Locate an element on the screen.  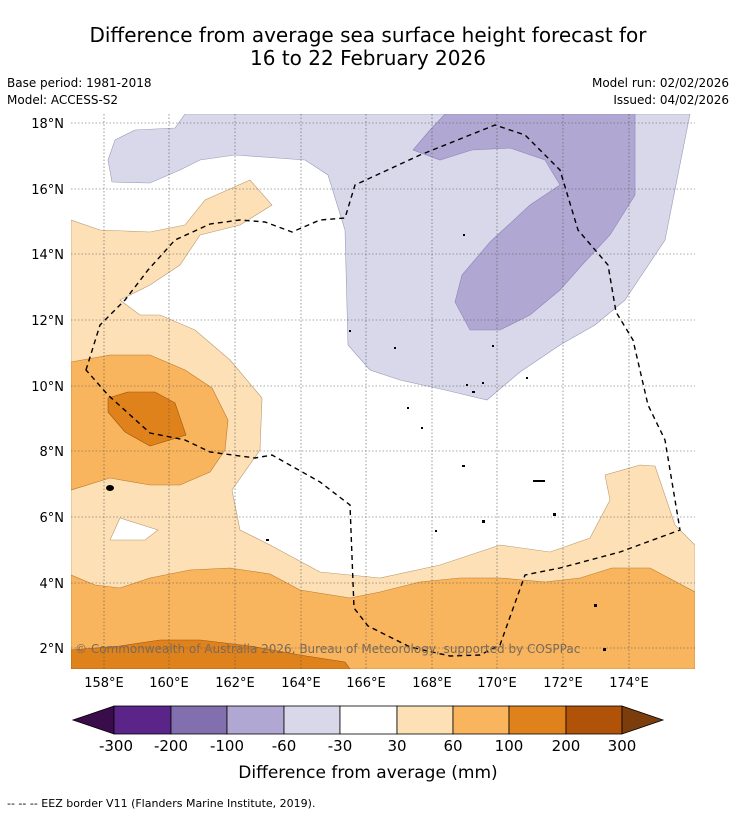
colorbar-tick-label: 60 is located at coordinates (452, 746).